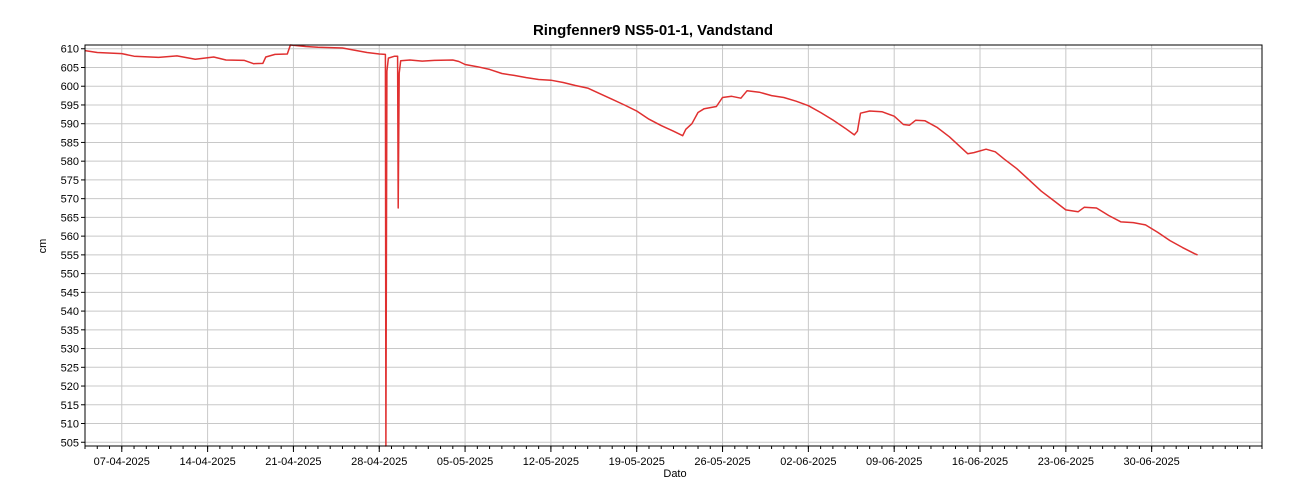 This screenshot has height=500, width=1300. I want to click on x-tick-label: 14-04-2025, so click(207, 462).